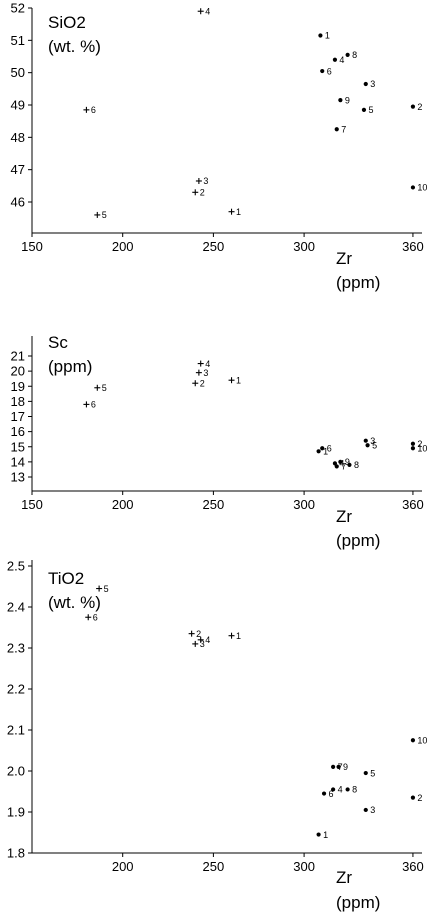 The height and width of the screenshot is (913, 436). I want to click on x-tick-label: 250, so click(214, 866).